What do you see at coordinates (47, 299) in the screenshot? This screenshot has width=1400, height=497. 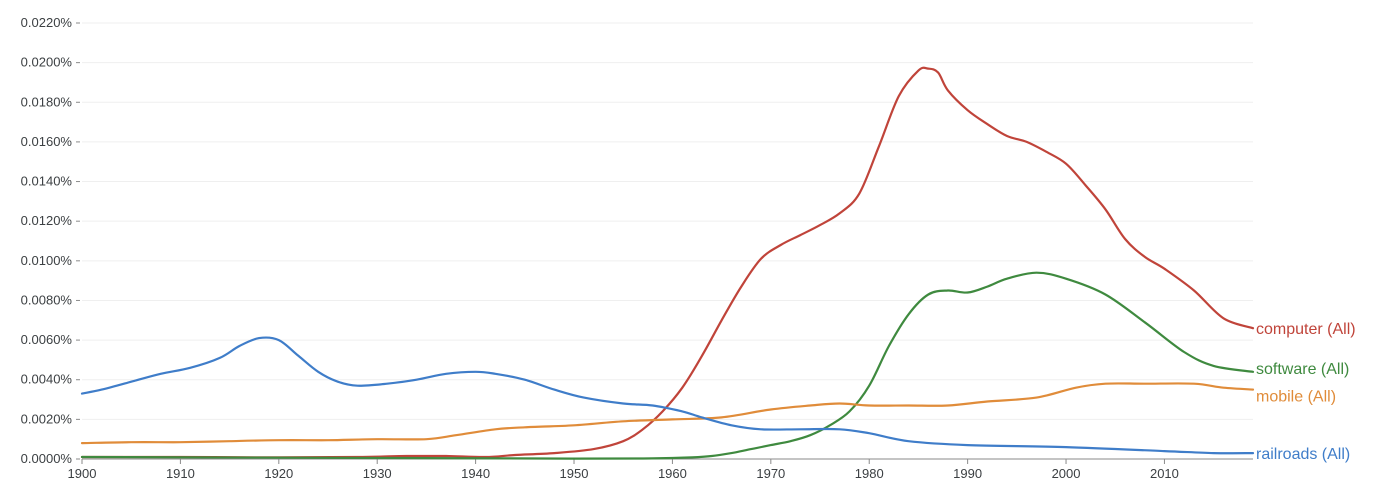 I see `y-tick-label: 0.0080%` at bounding box center [47, 299].